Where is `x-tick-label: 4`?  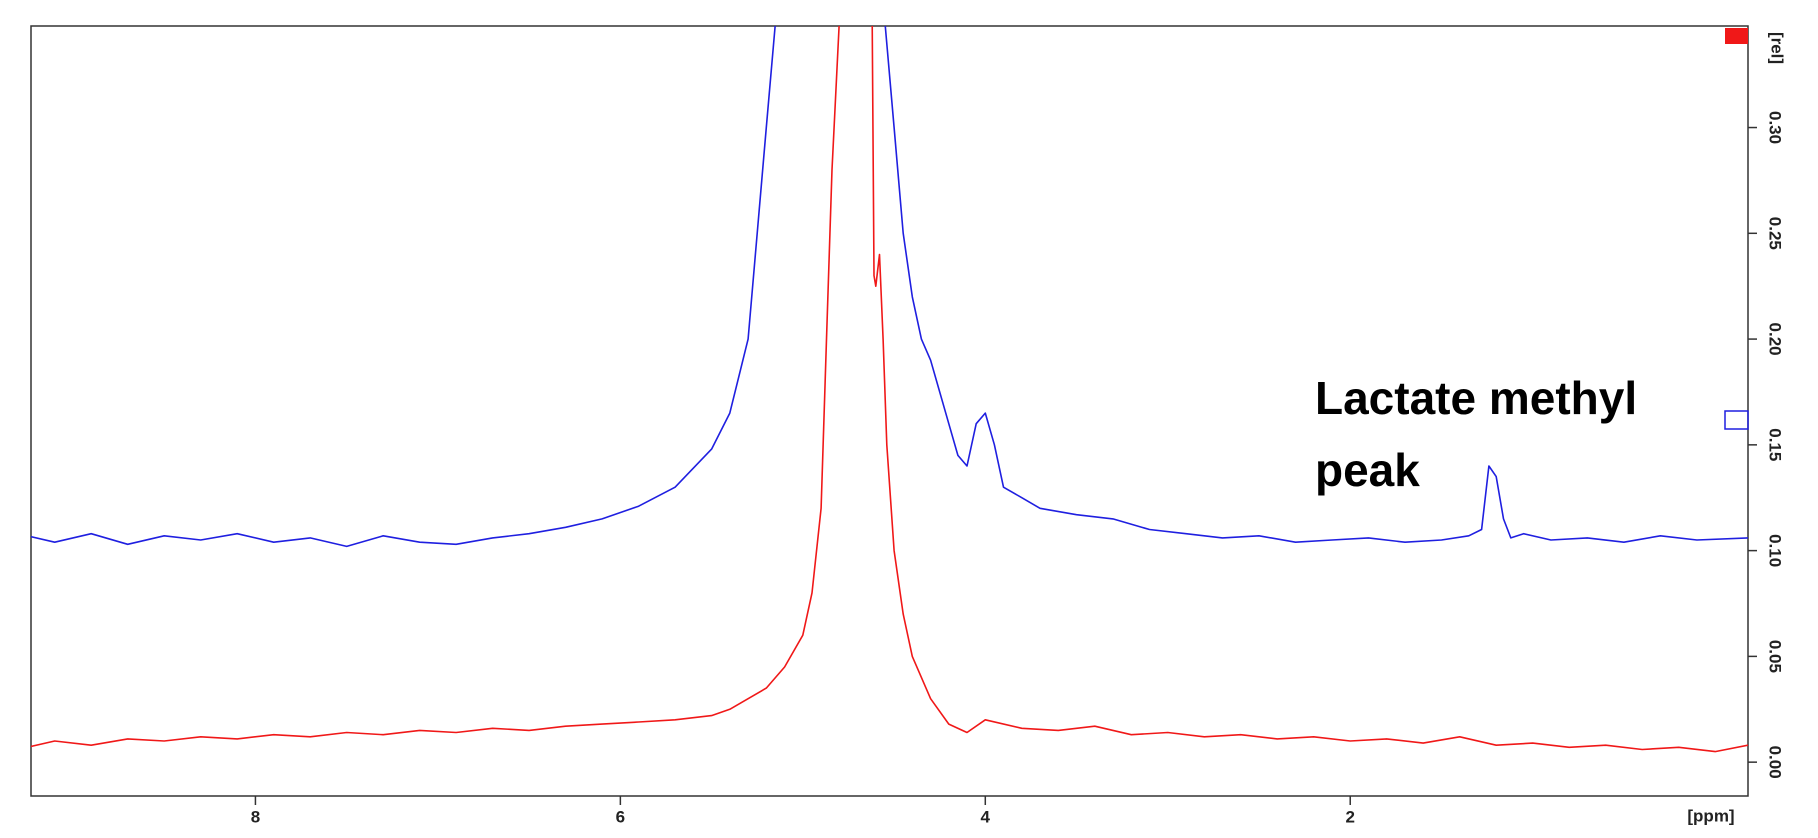 x-tick-label: 4 is located at coordinates (986, 816).